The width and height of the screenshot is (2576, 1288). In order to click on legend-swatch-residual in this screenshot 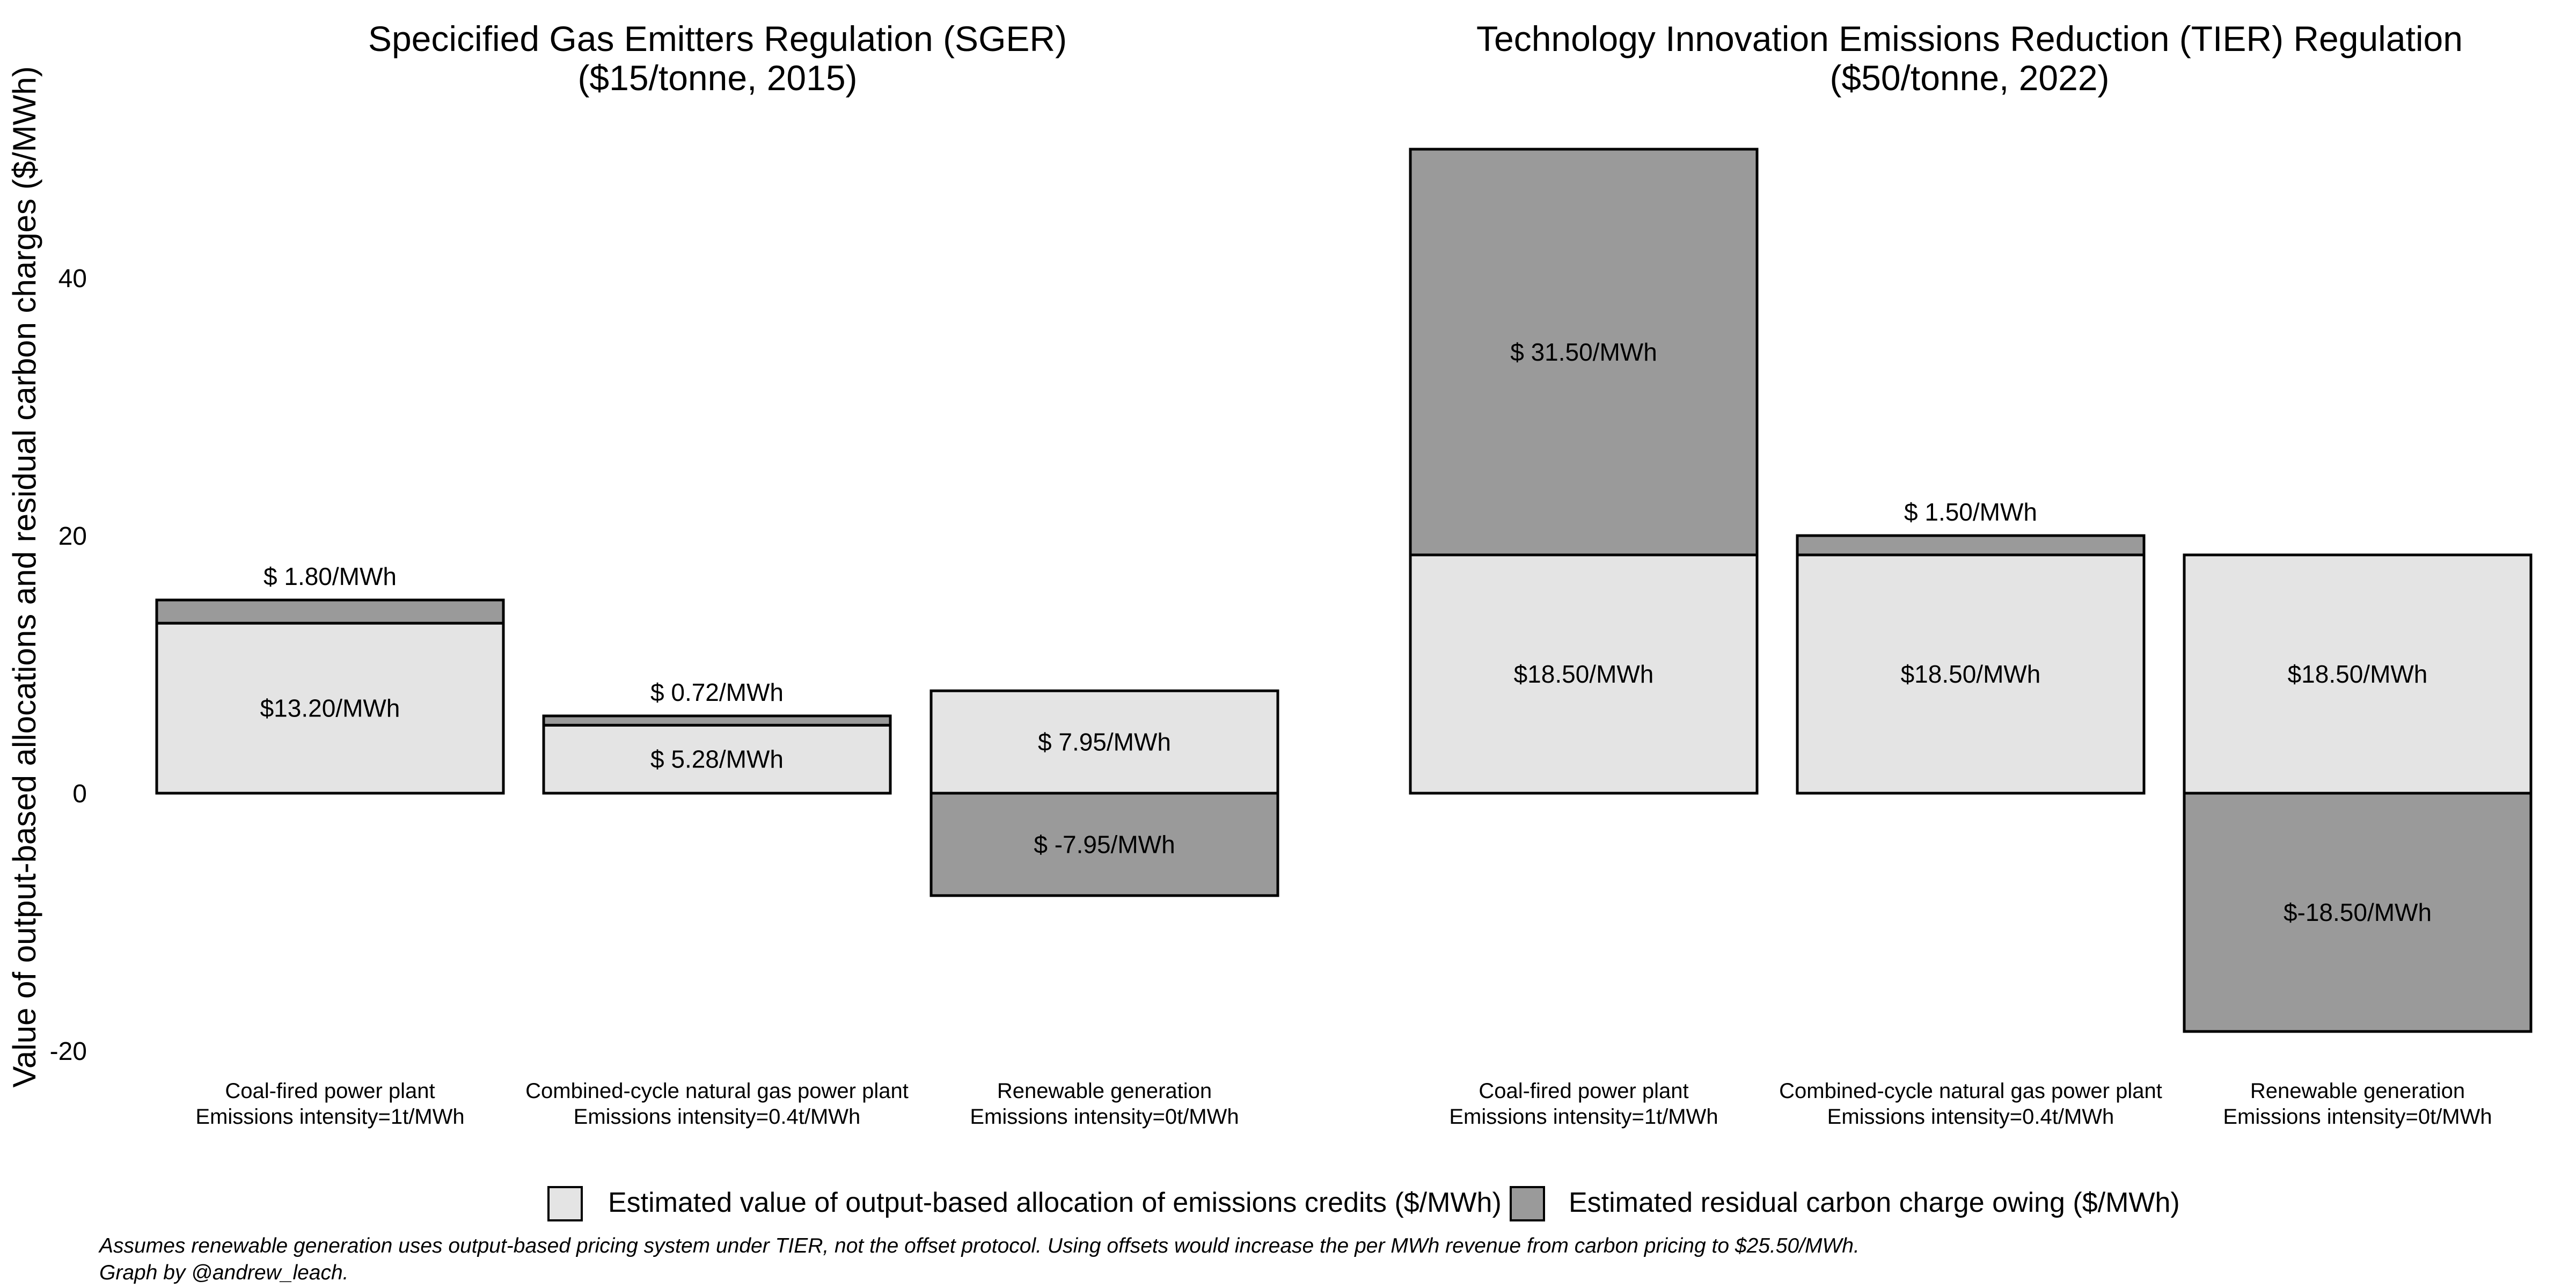, I will do `click(1527, 1203)`.